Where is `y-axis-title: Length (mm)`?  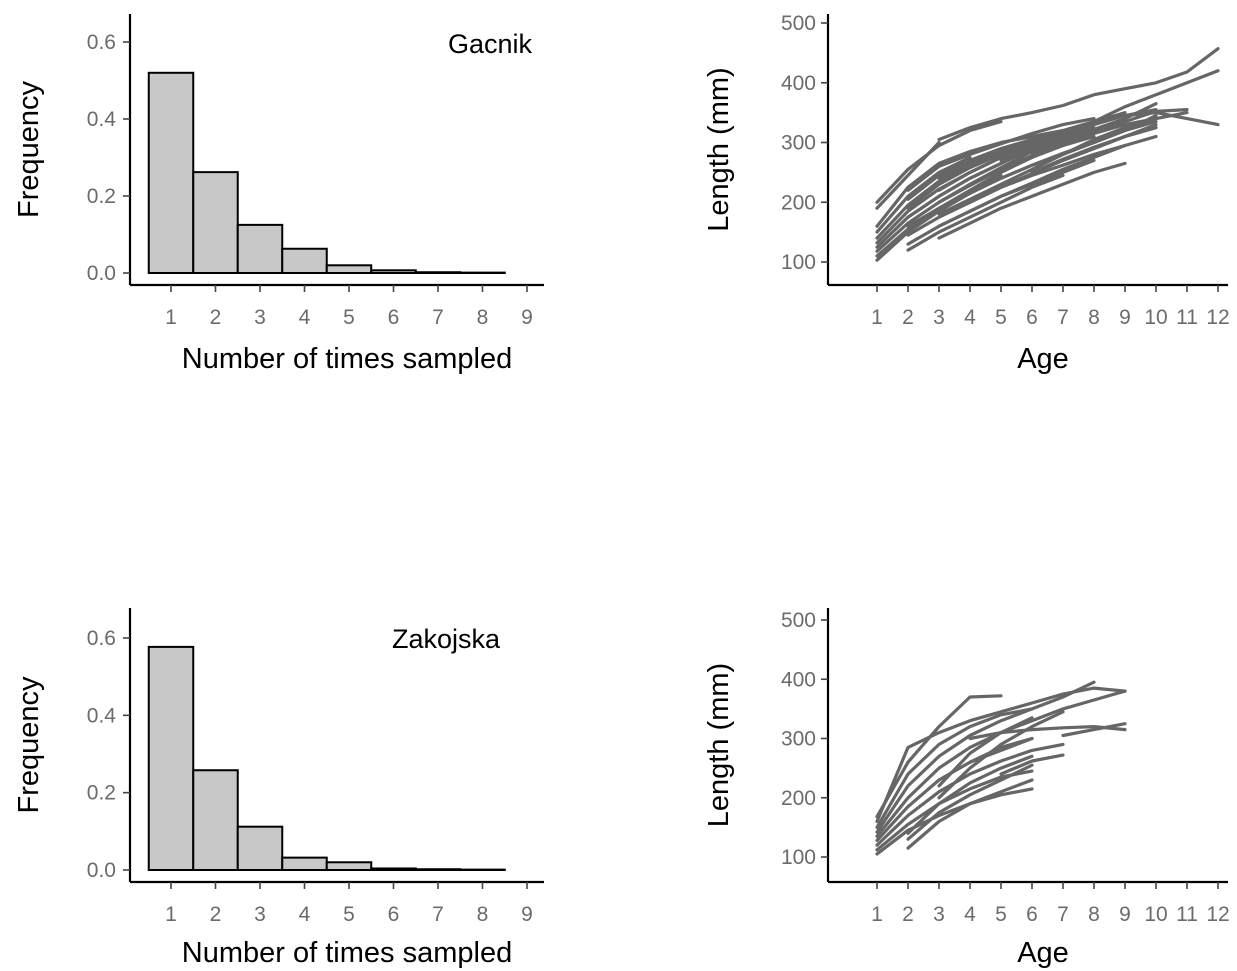
y-axis-title: Length (mm) is located at coordinates (719, 745).